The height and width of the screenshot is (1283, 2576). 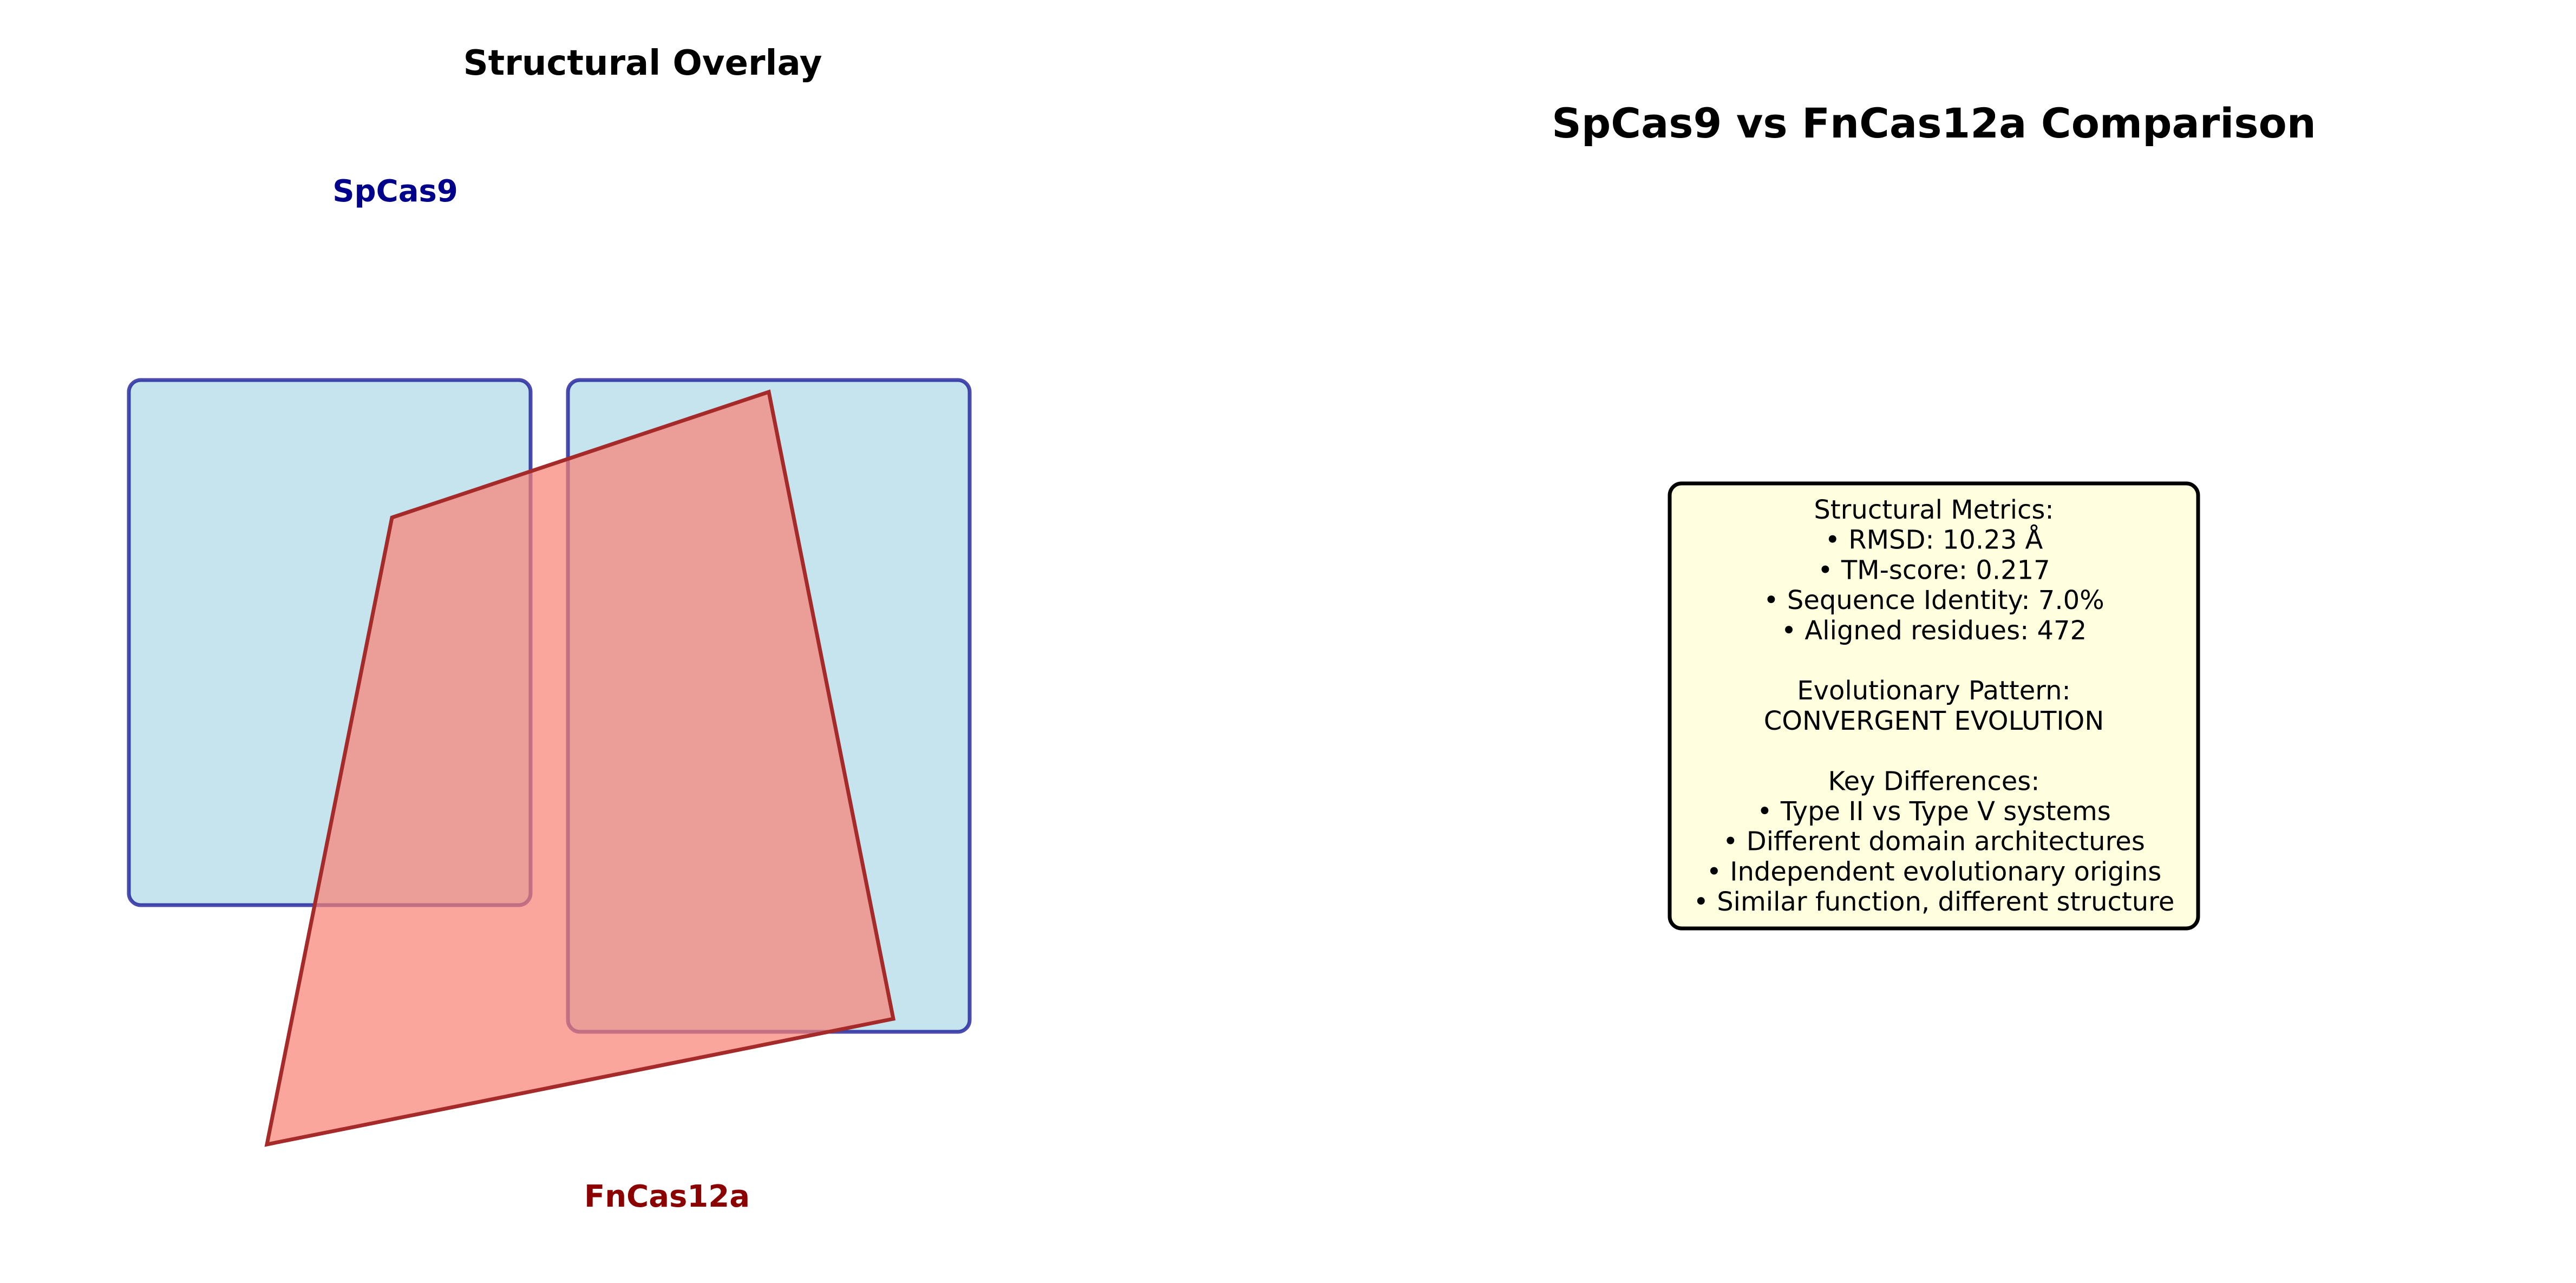 What do you see at coordinates (1933, 691) in the screenshot?
I see `metrics-line: Evolutionary Pattern:` at bounding box center [1933, 691].